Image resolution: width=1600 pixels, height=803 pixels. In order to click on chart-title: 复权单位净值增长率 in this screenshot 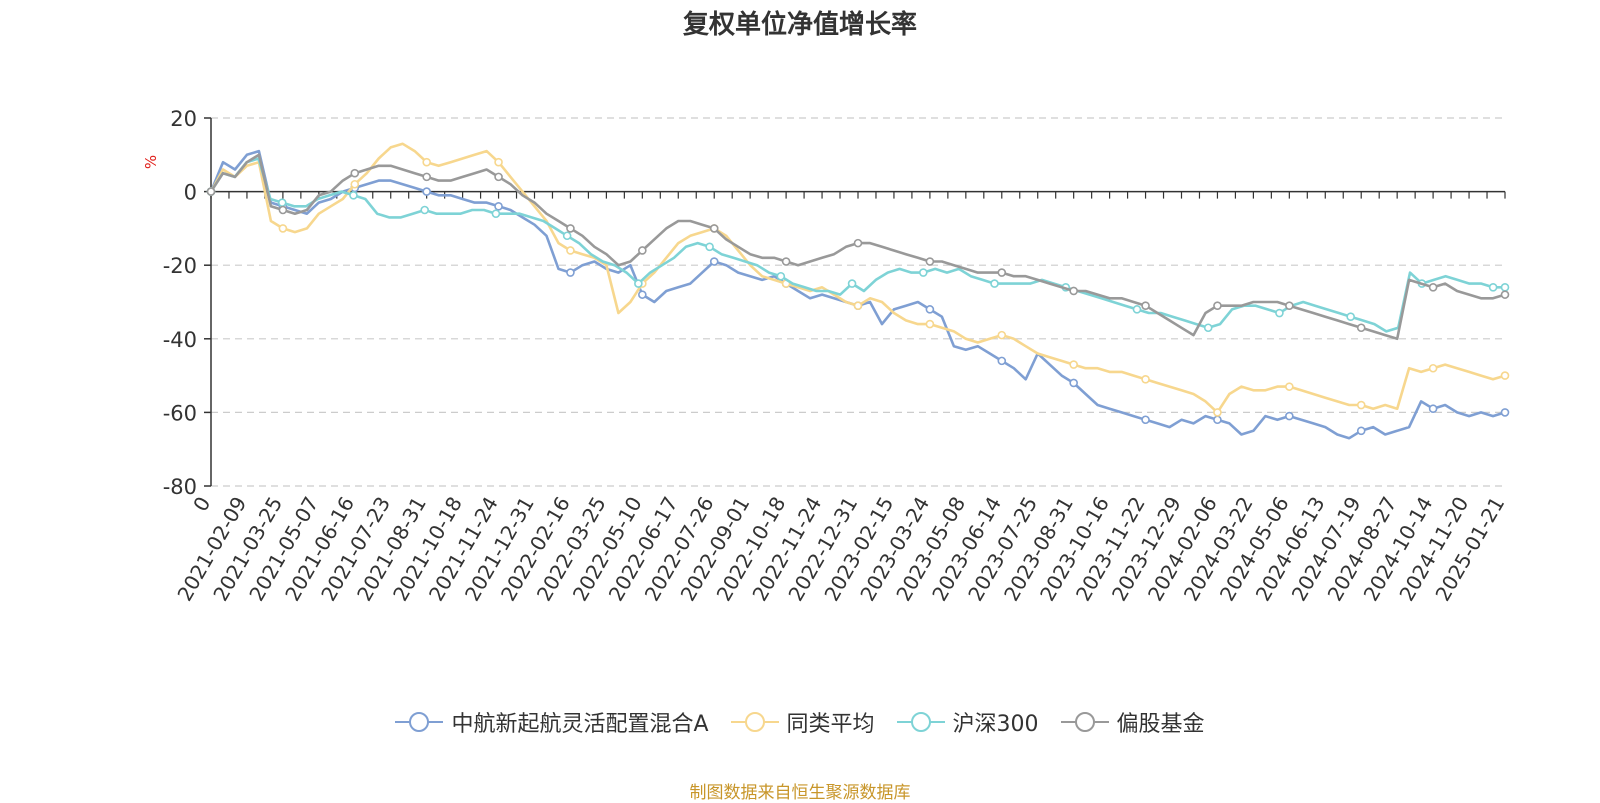, I will do `click(799, 25)`.